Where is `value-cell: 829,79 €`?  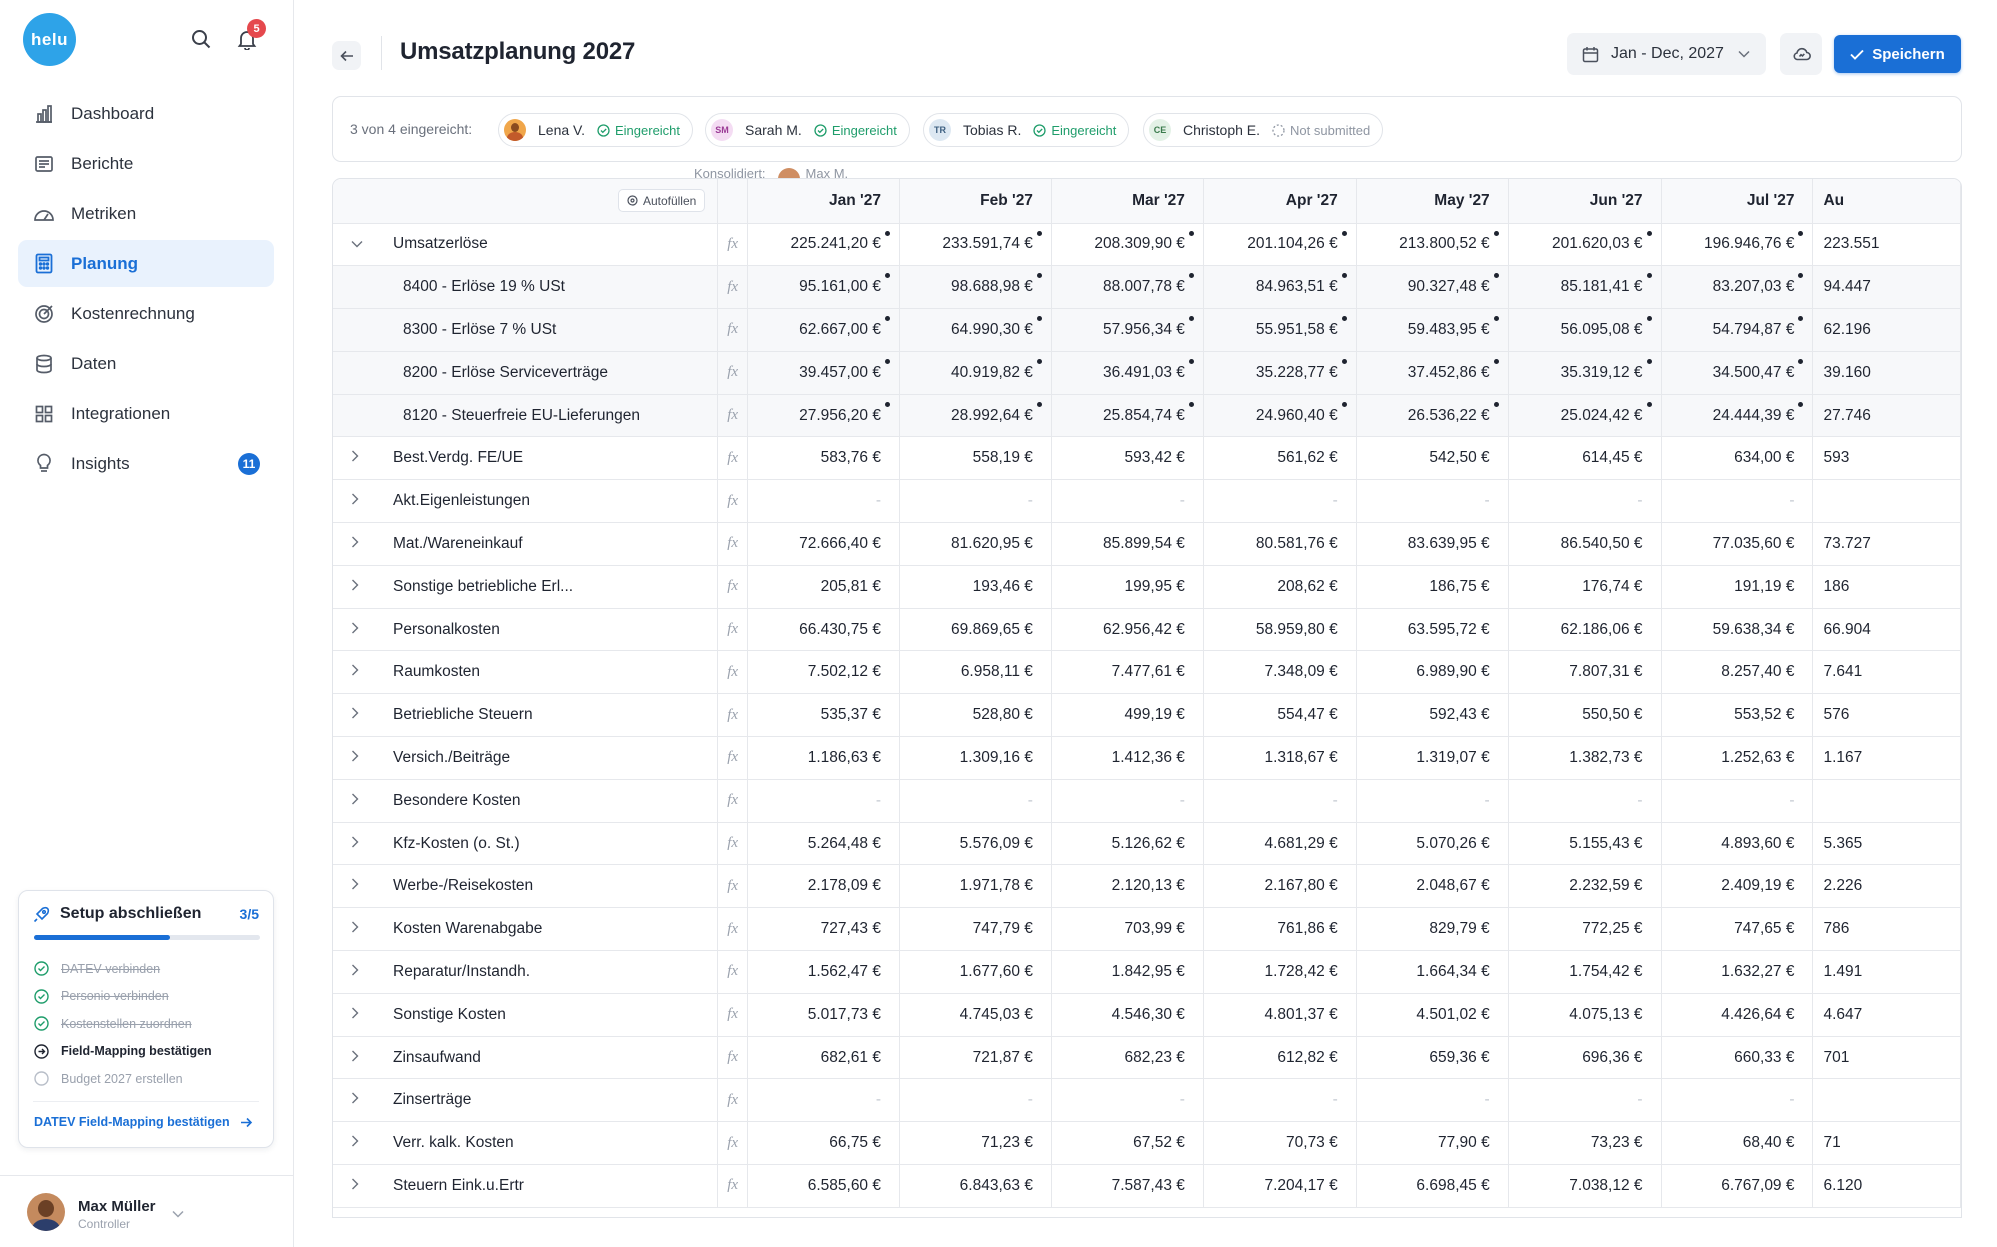
value-cell: 829,79 € is located at coordinates (1432, 929).